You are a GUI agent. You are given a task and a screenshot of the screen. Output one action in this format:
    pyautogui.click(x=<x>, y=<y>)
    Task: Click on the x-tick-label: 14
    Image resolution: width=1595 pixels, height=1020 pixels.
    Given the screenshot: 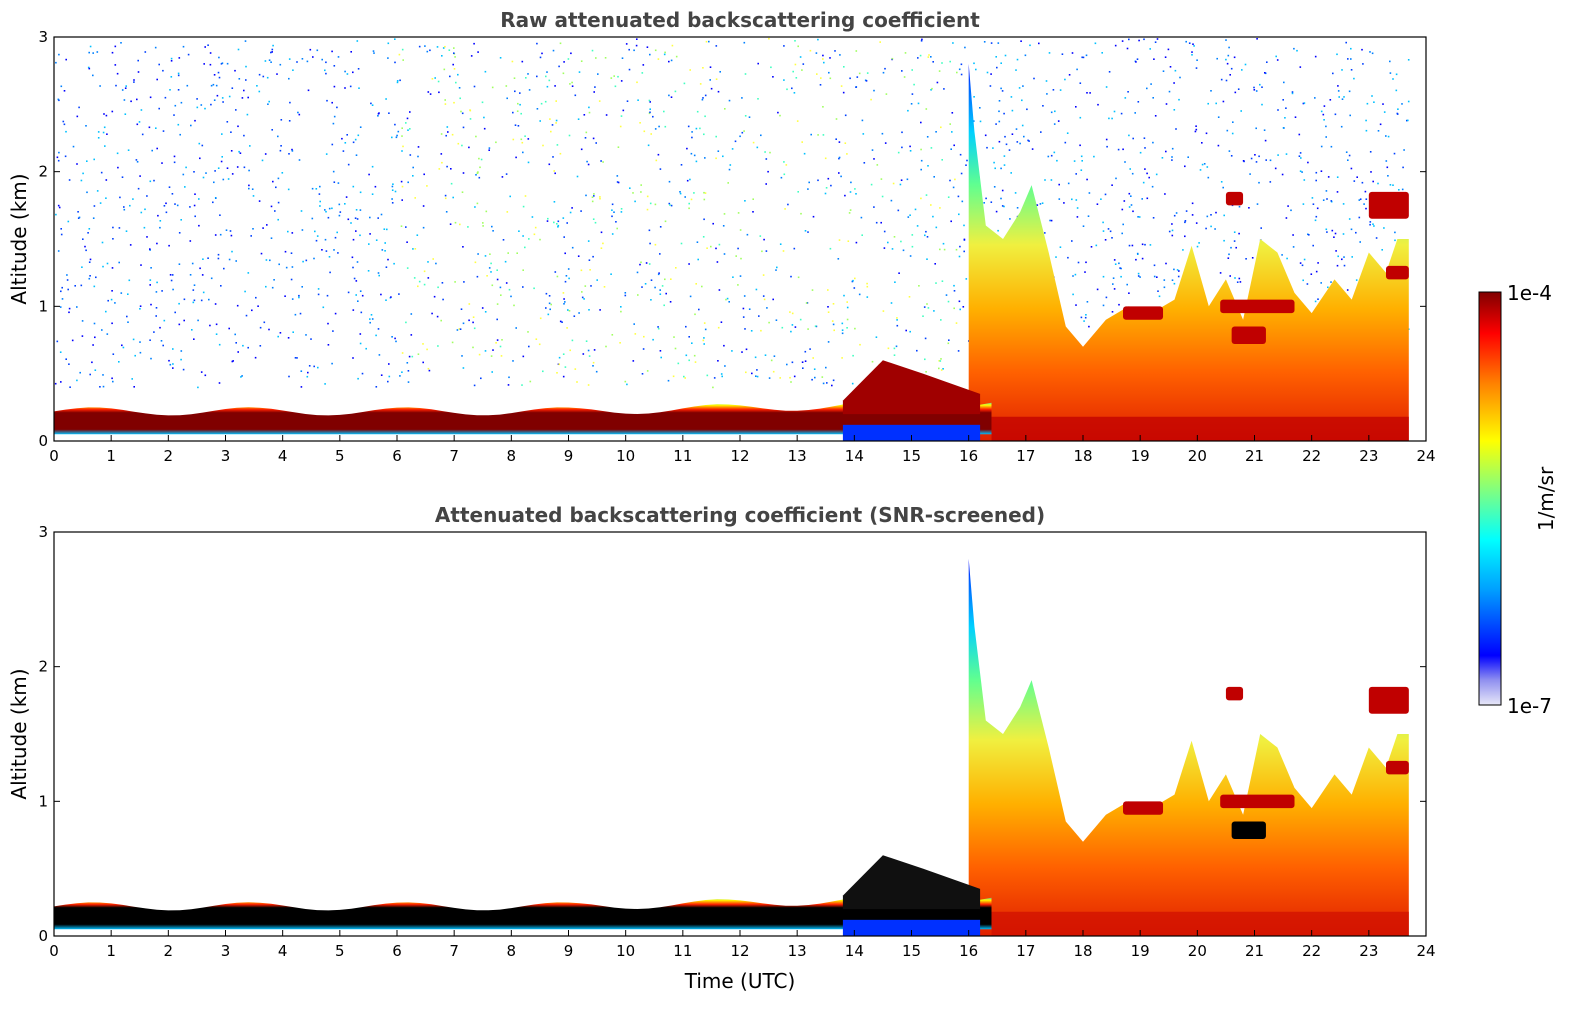 What is the action you would take?
    pyautogui.click(x=854, y=951)
    